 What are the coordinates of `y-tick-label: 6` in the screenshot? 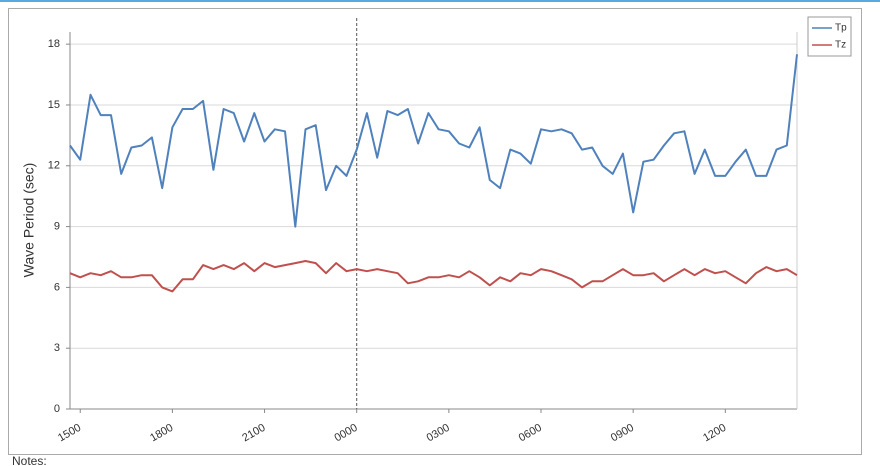 It's located at (57, 287).